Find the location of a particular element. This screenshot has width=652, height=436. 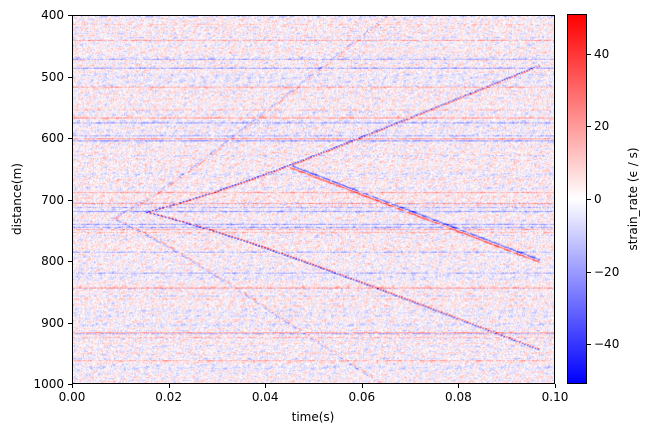

y-tick-label: 900 is located at coordinates (52, 322).